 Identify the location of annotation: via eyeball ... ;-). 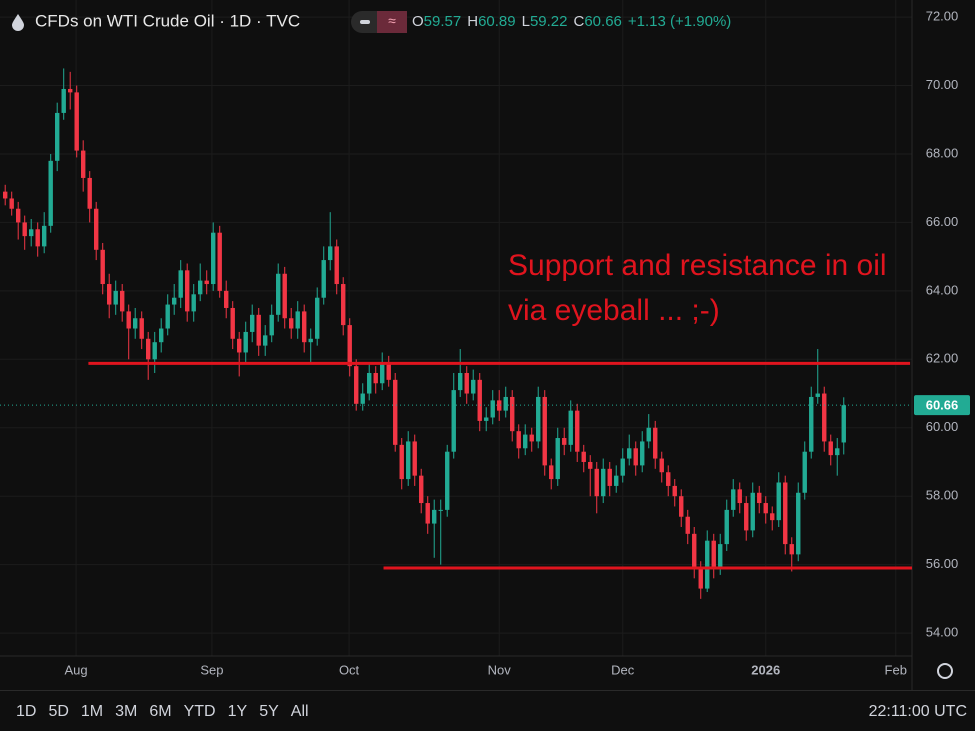
(614, 310).